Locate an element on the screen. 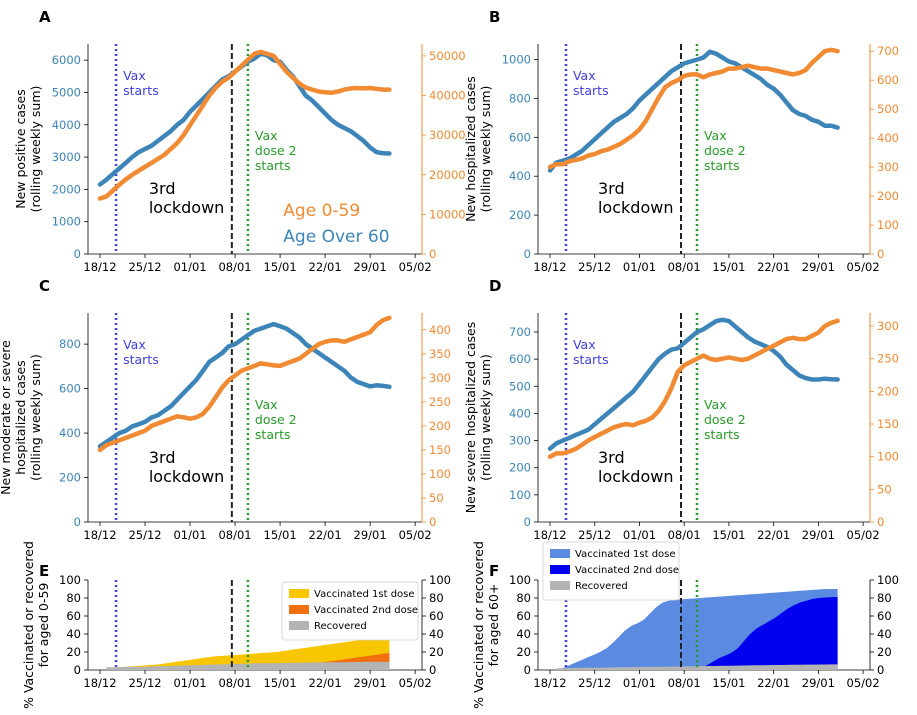 The width and height of the screenshot is (917, 715). y-axis-label-line: hospitalized cases is located at coordinates (20, 417).